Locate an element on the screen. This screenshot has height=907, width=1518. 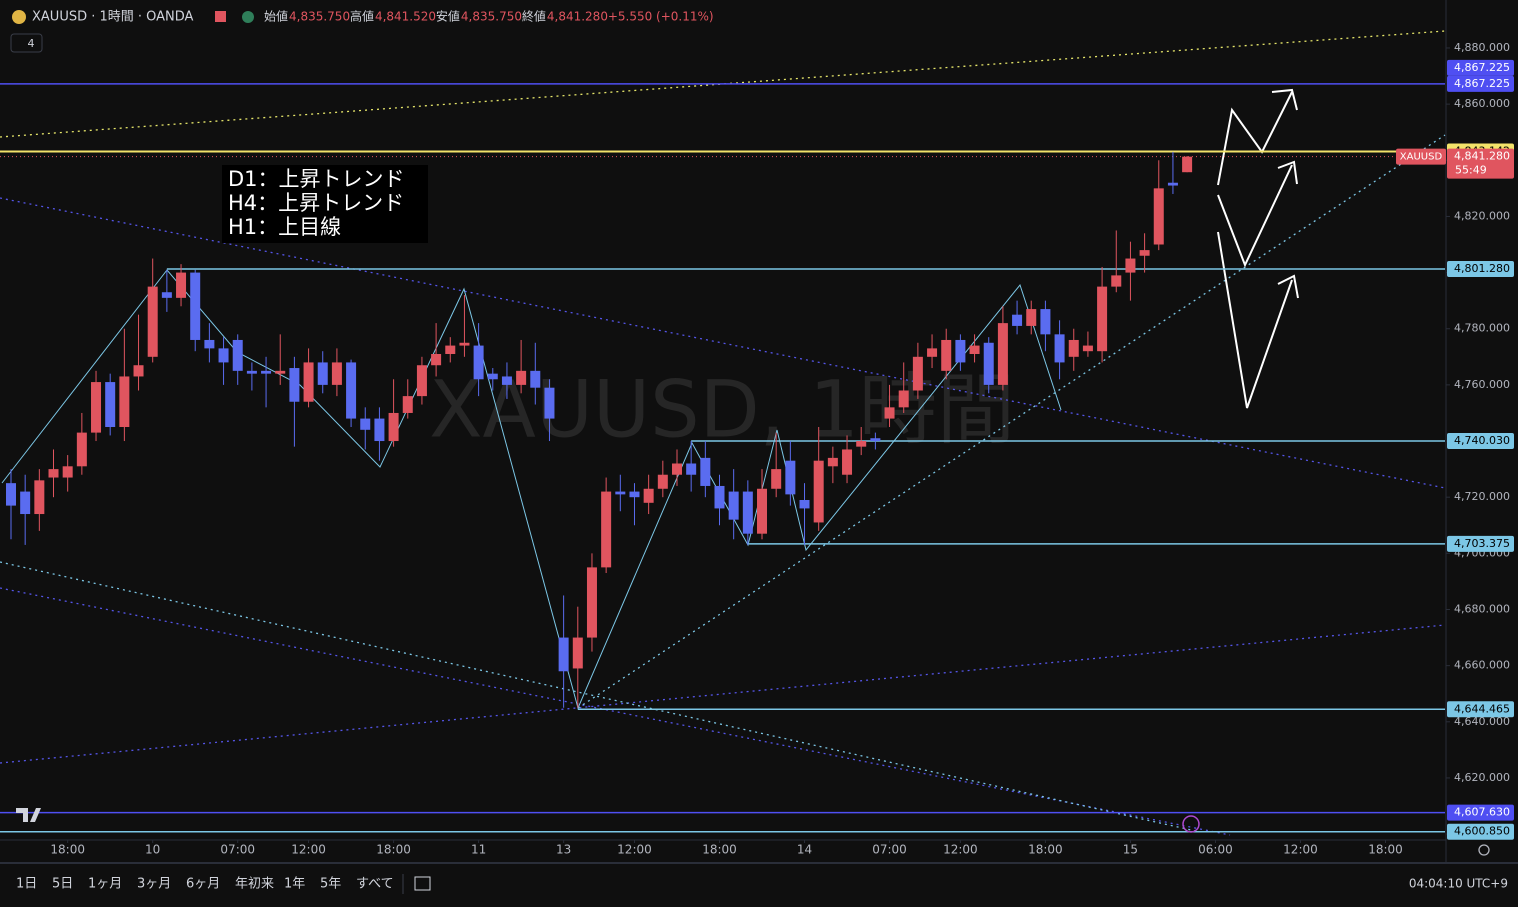
range-button: すべて is located at coordinates (375, 884).